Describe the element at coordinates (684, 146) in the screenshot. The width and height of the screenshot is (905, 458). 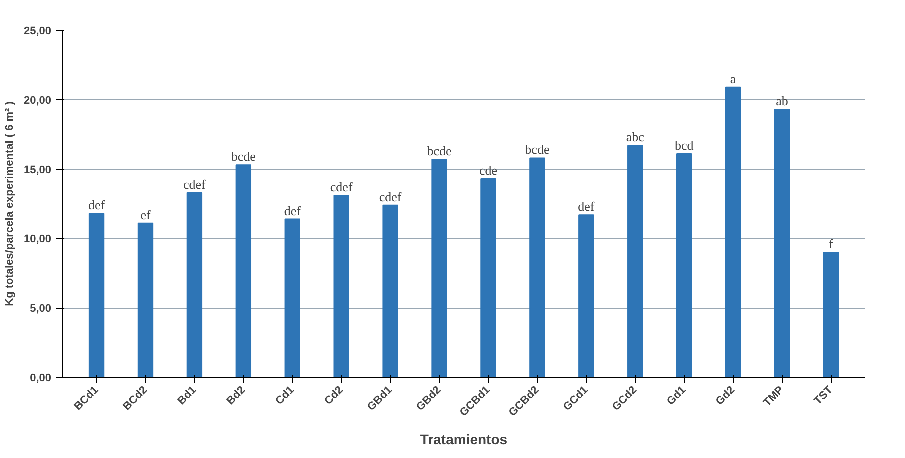
I see `annotation: bcd` at that location.